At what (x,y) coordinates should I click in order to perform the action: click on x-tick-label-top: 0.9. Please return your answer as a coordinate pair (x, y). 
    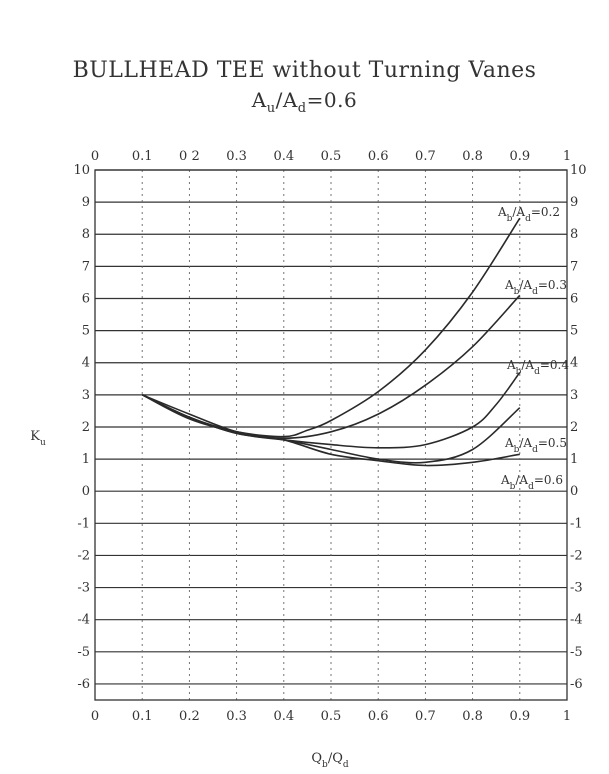
    Looking at the image, I should click on (519, 156).